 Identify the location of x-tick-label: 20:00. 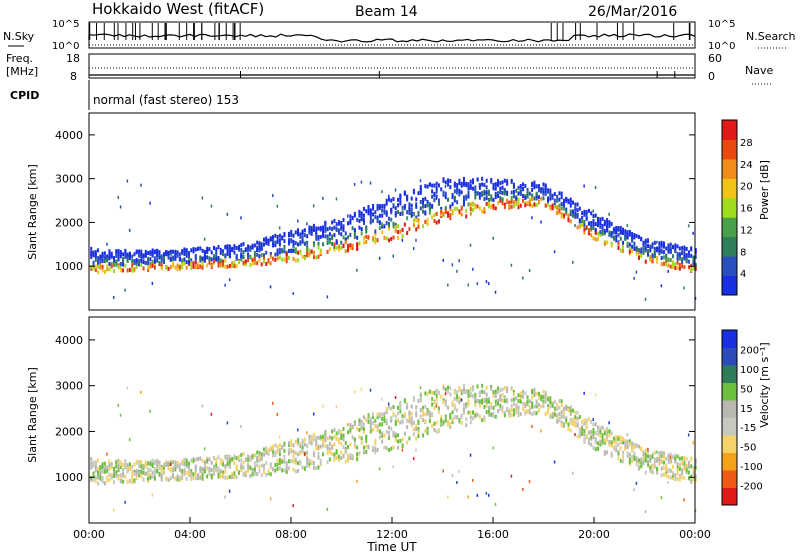
(594, 534).